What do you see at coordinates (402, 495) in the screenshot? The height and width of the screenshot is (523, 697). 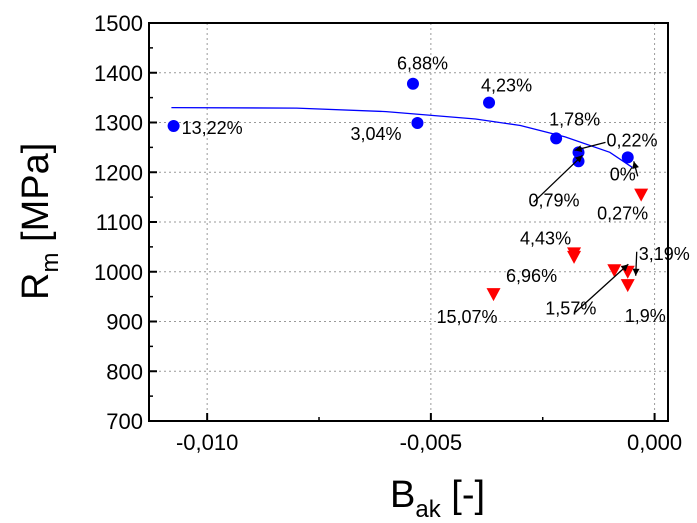 I see `x-axis-title-main: B` at bounding box center [402, 495].